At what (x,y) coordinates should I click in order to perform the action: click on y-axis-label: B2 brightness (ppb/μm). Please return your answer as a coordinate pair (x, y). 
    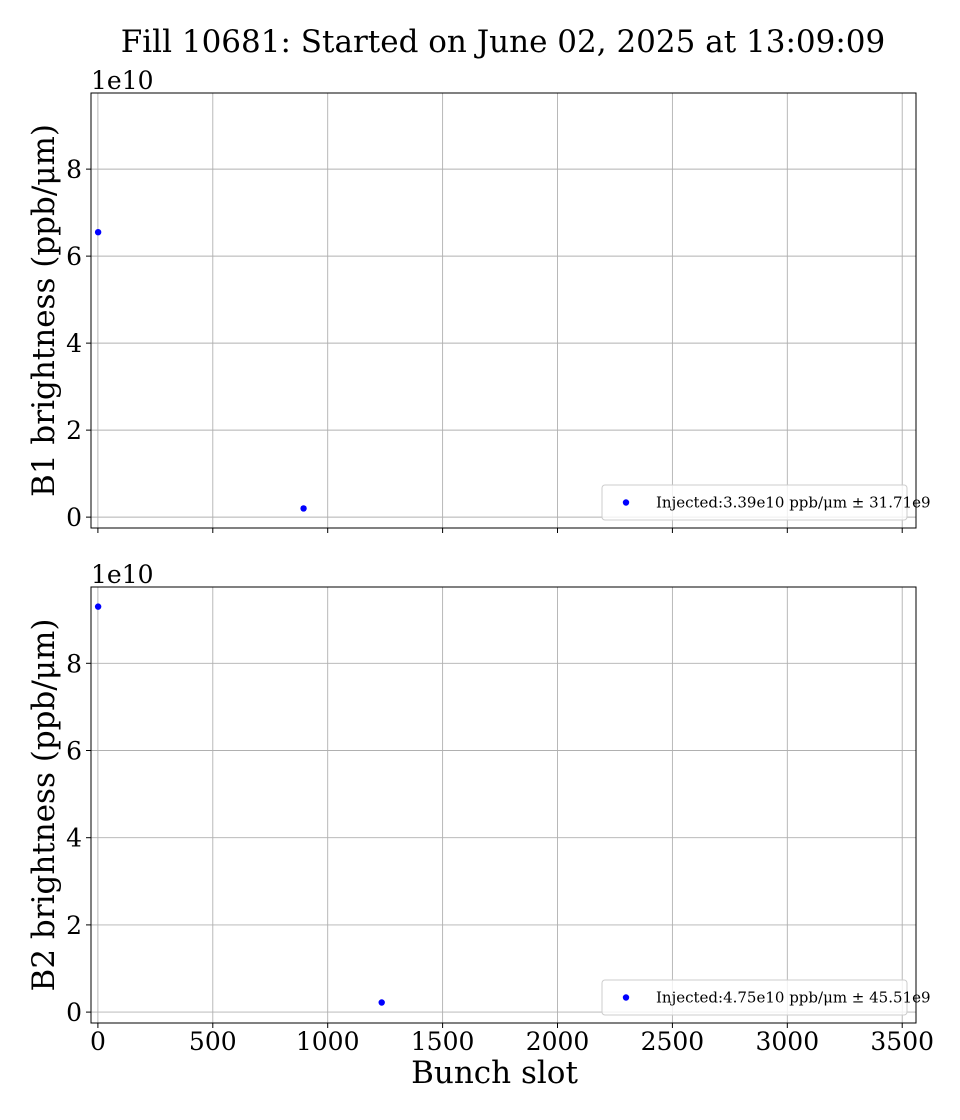
    Looking at the image, I should click on (44, 805).